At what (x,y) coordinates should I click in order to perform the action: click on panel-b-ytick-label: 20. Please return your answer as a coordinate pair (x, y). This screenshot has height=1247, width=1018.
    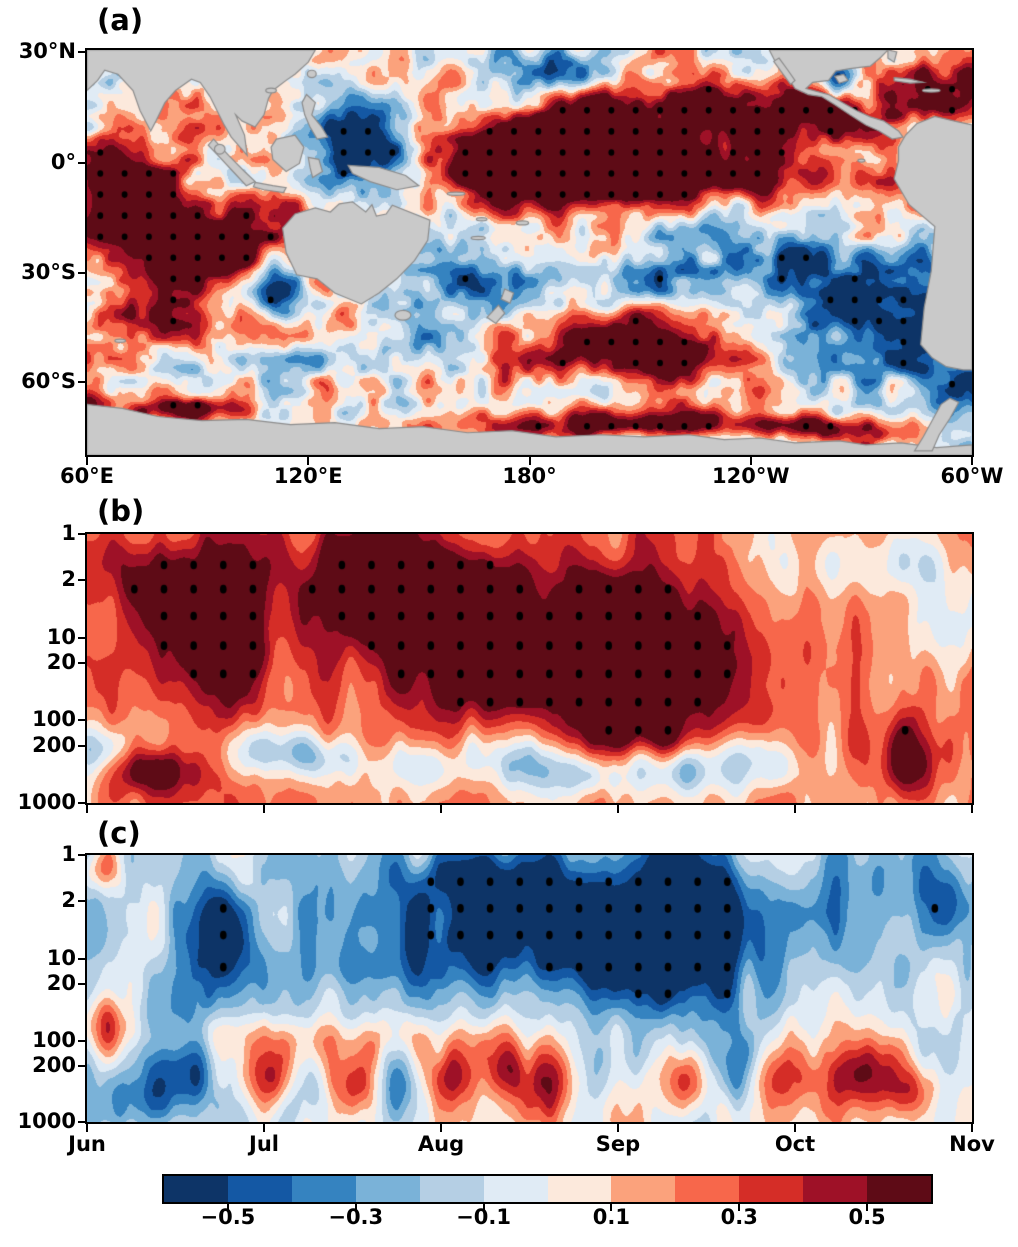
    Looking at the image, I should click on (61, 662).